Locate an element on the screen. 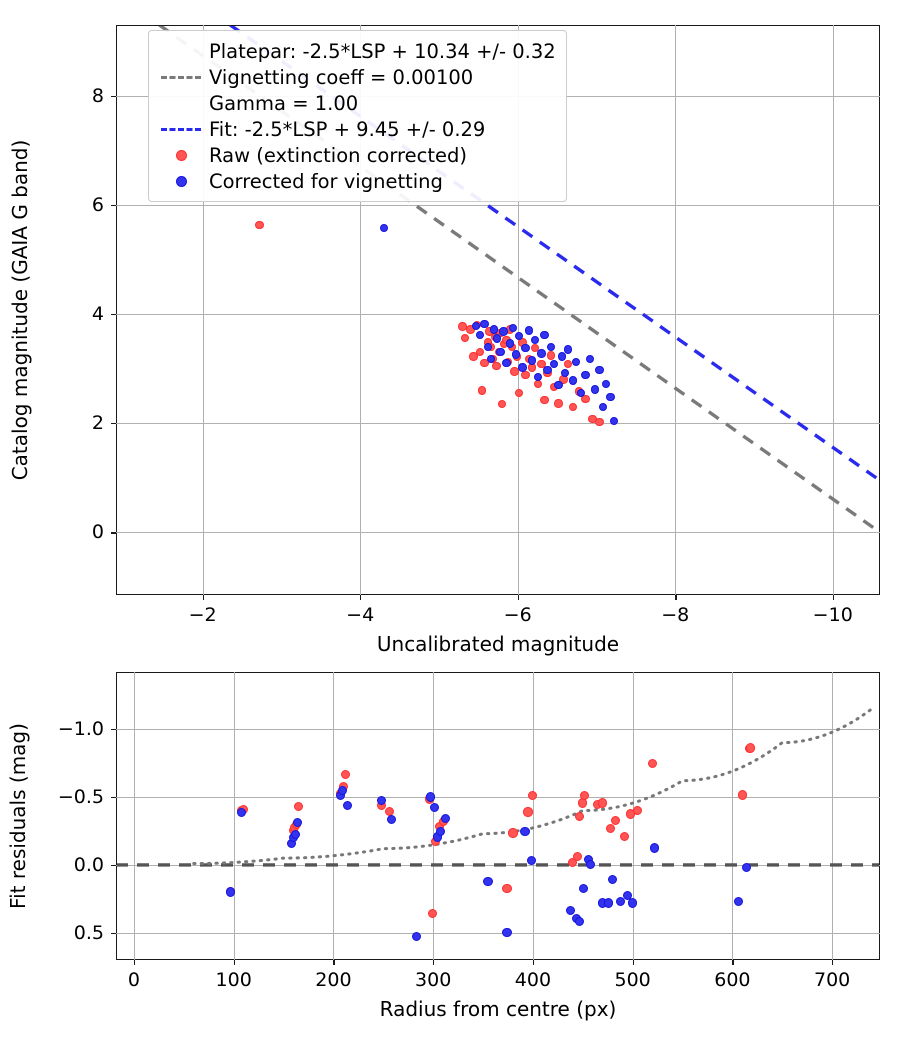  legend-key-dot-blue is located at coordinates (181, 181).